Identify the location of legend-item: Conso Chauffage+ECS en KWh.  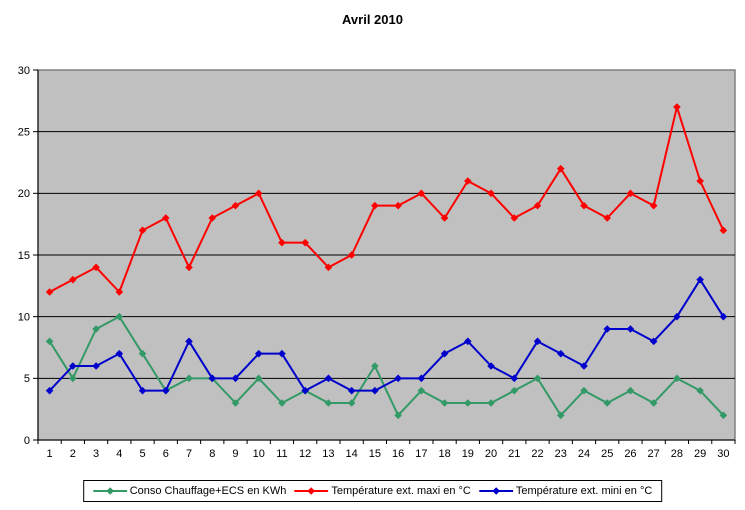
(189, 491).